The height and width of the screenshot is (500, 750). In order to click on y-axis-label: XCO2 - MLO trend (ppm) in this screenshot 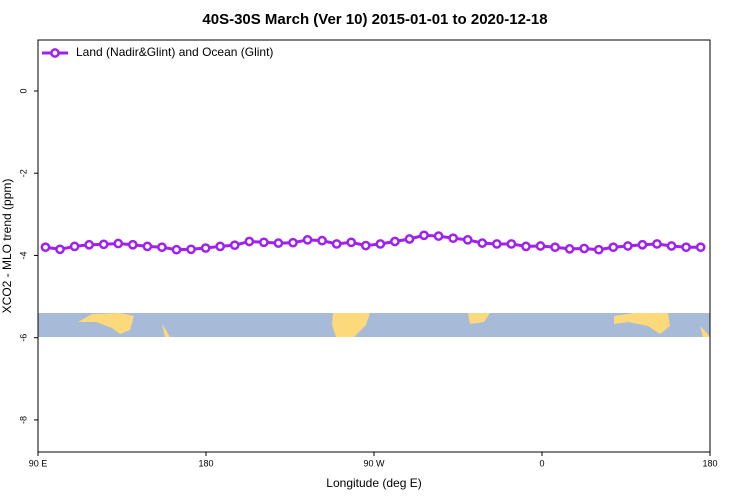, I will do `click(7, 246)`.